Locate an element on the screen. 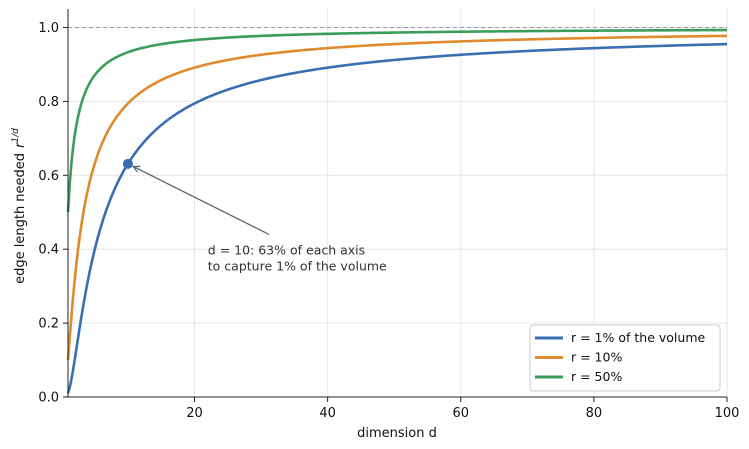 Image resolution: width=749 pixels, height=449 pixels. annotation-arrow-line is located at coordinates (201, 200).